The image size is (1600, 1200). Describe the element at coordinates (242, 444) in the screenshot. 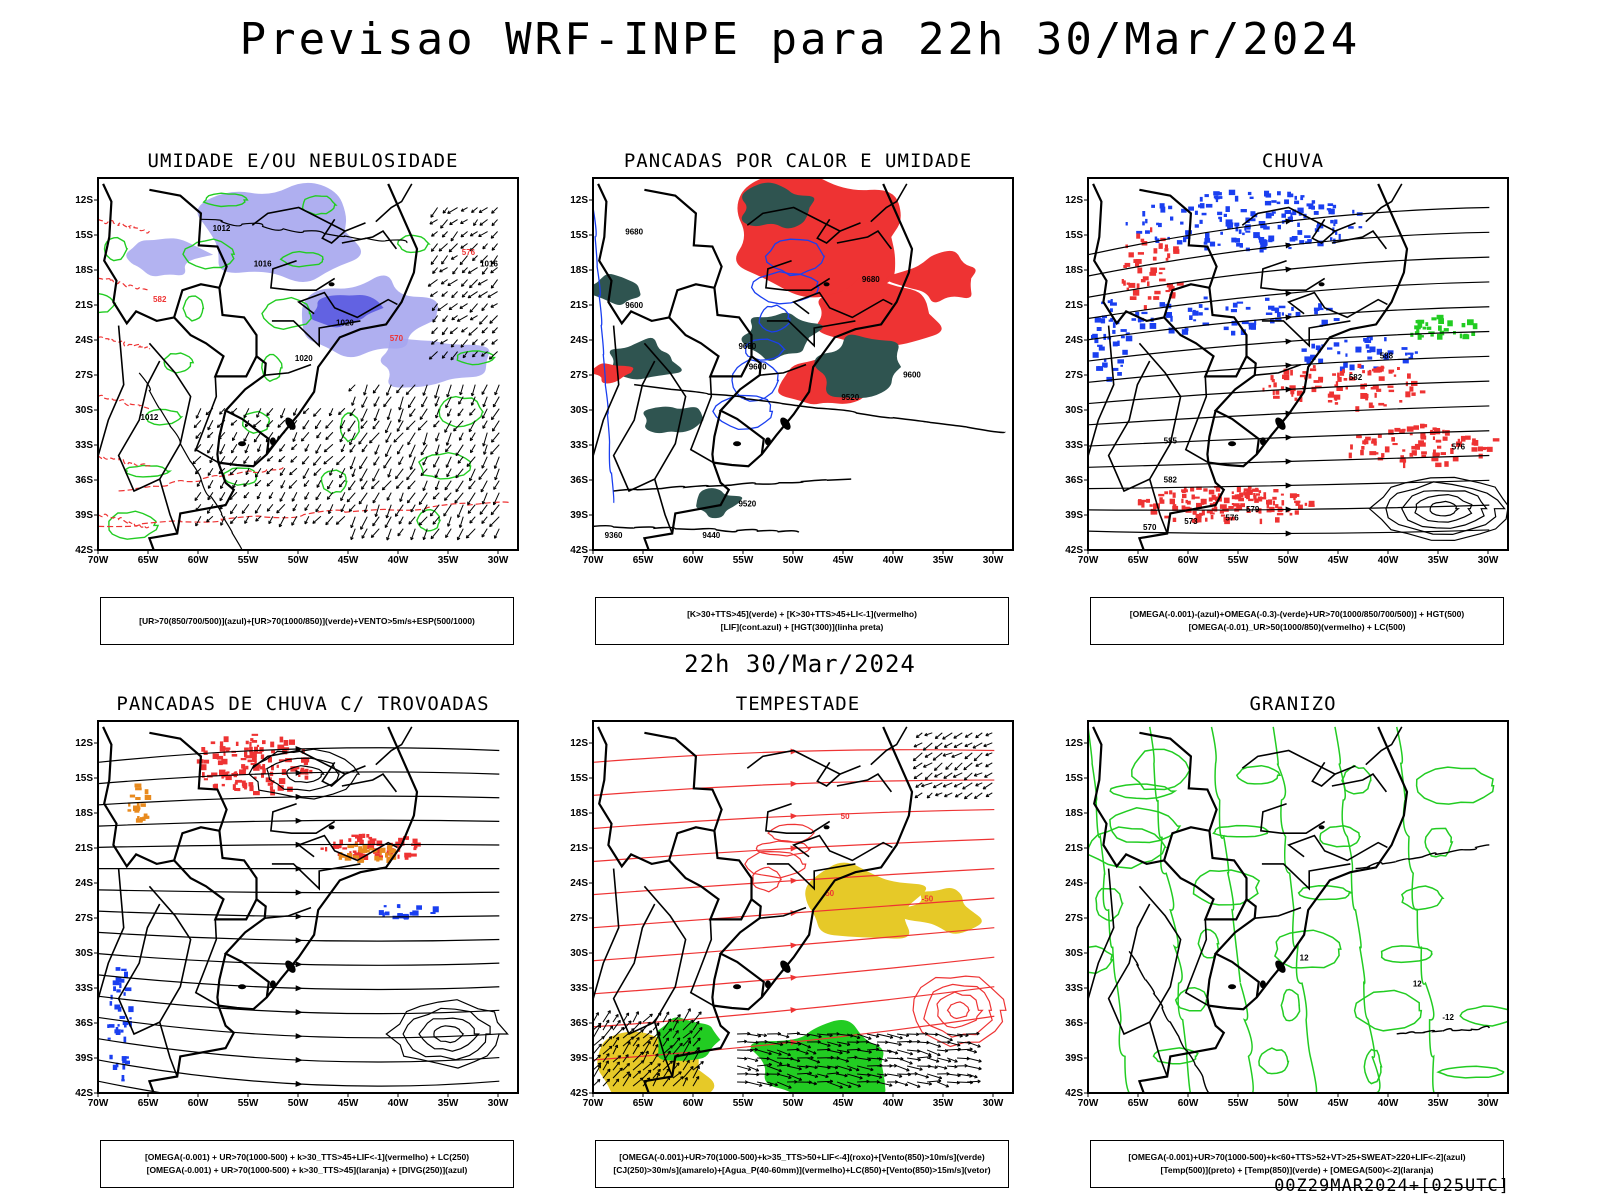

I see `lake` at that location.